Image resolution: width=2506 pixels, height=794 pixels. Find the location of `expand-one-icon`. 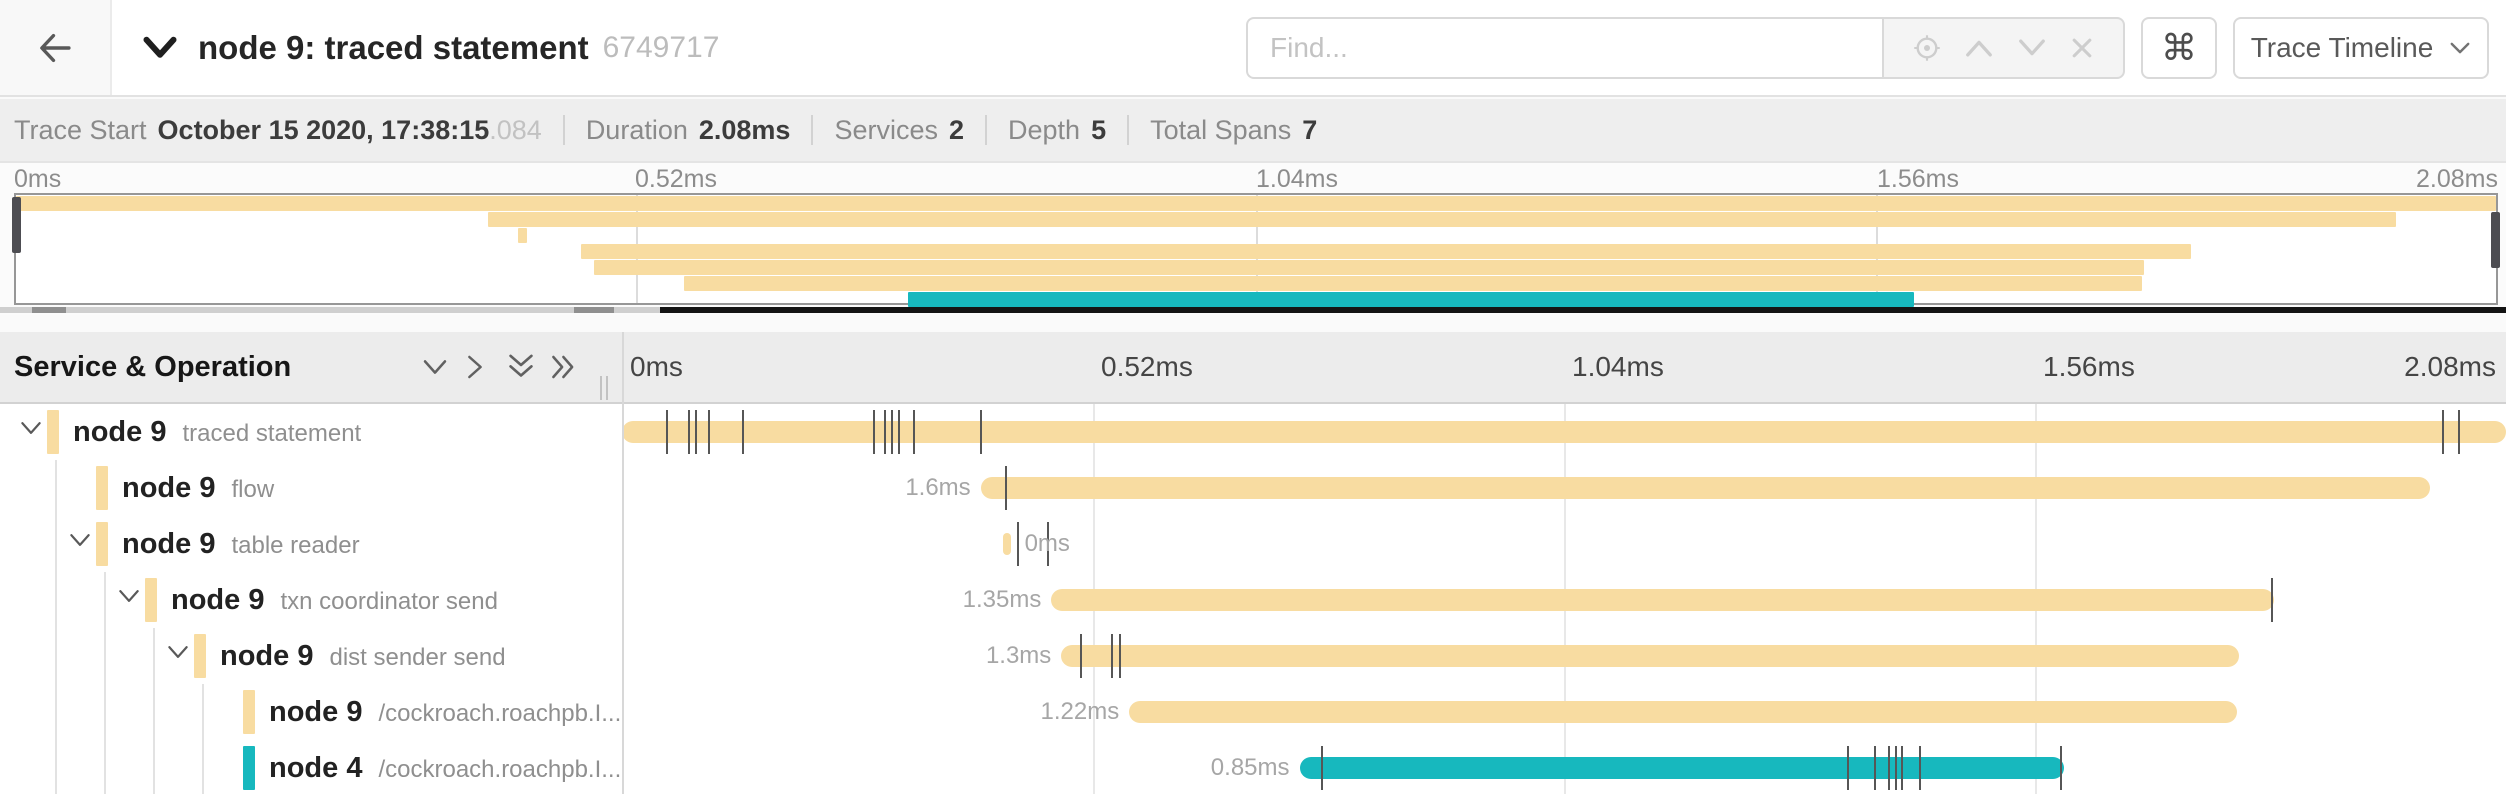

expand-one-icon is located at coordinates (435, 367).